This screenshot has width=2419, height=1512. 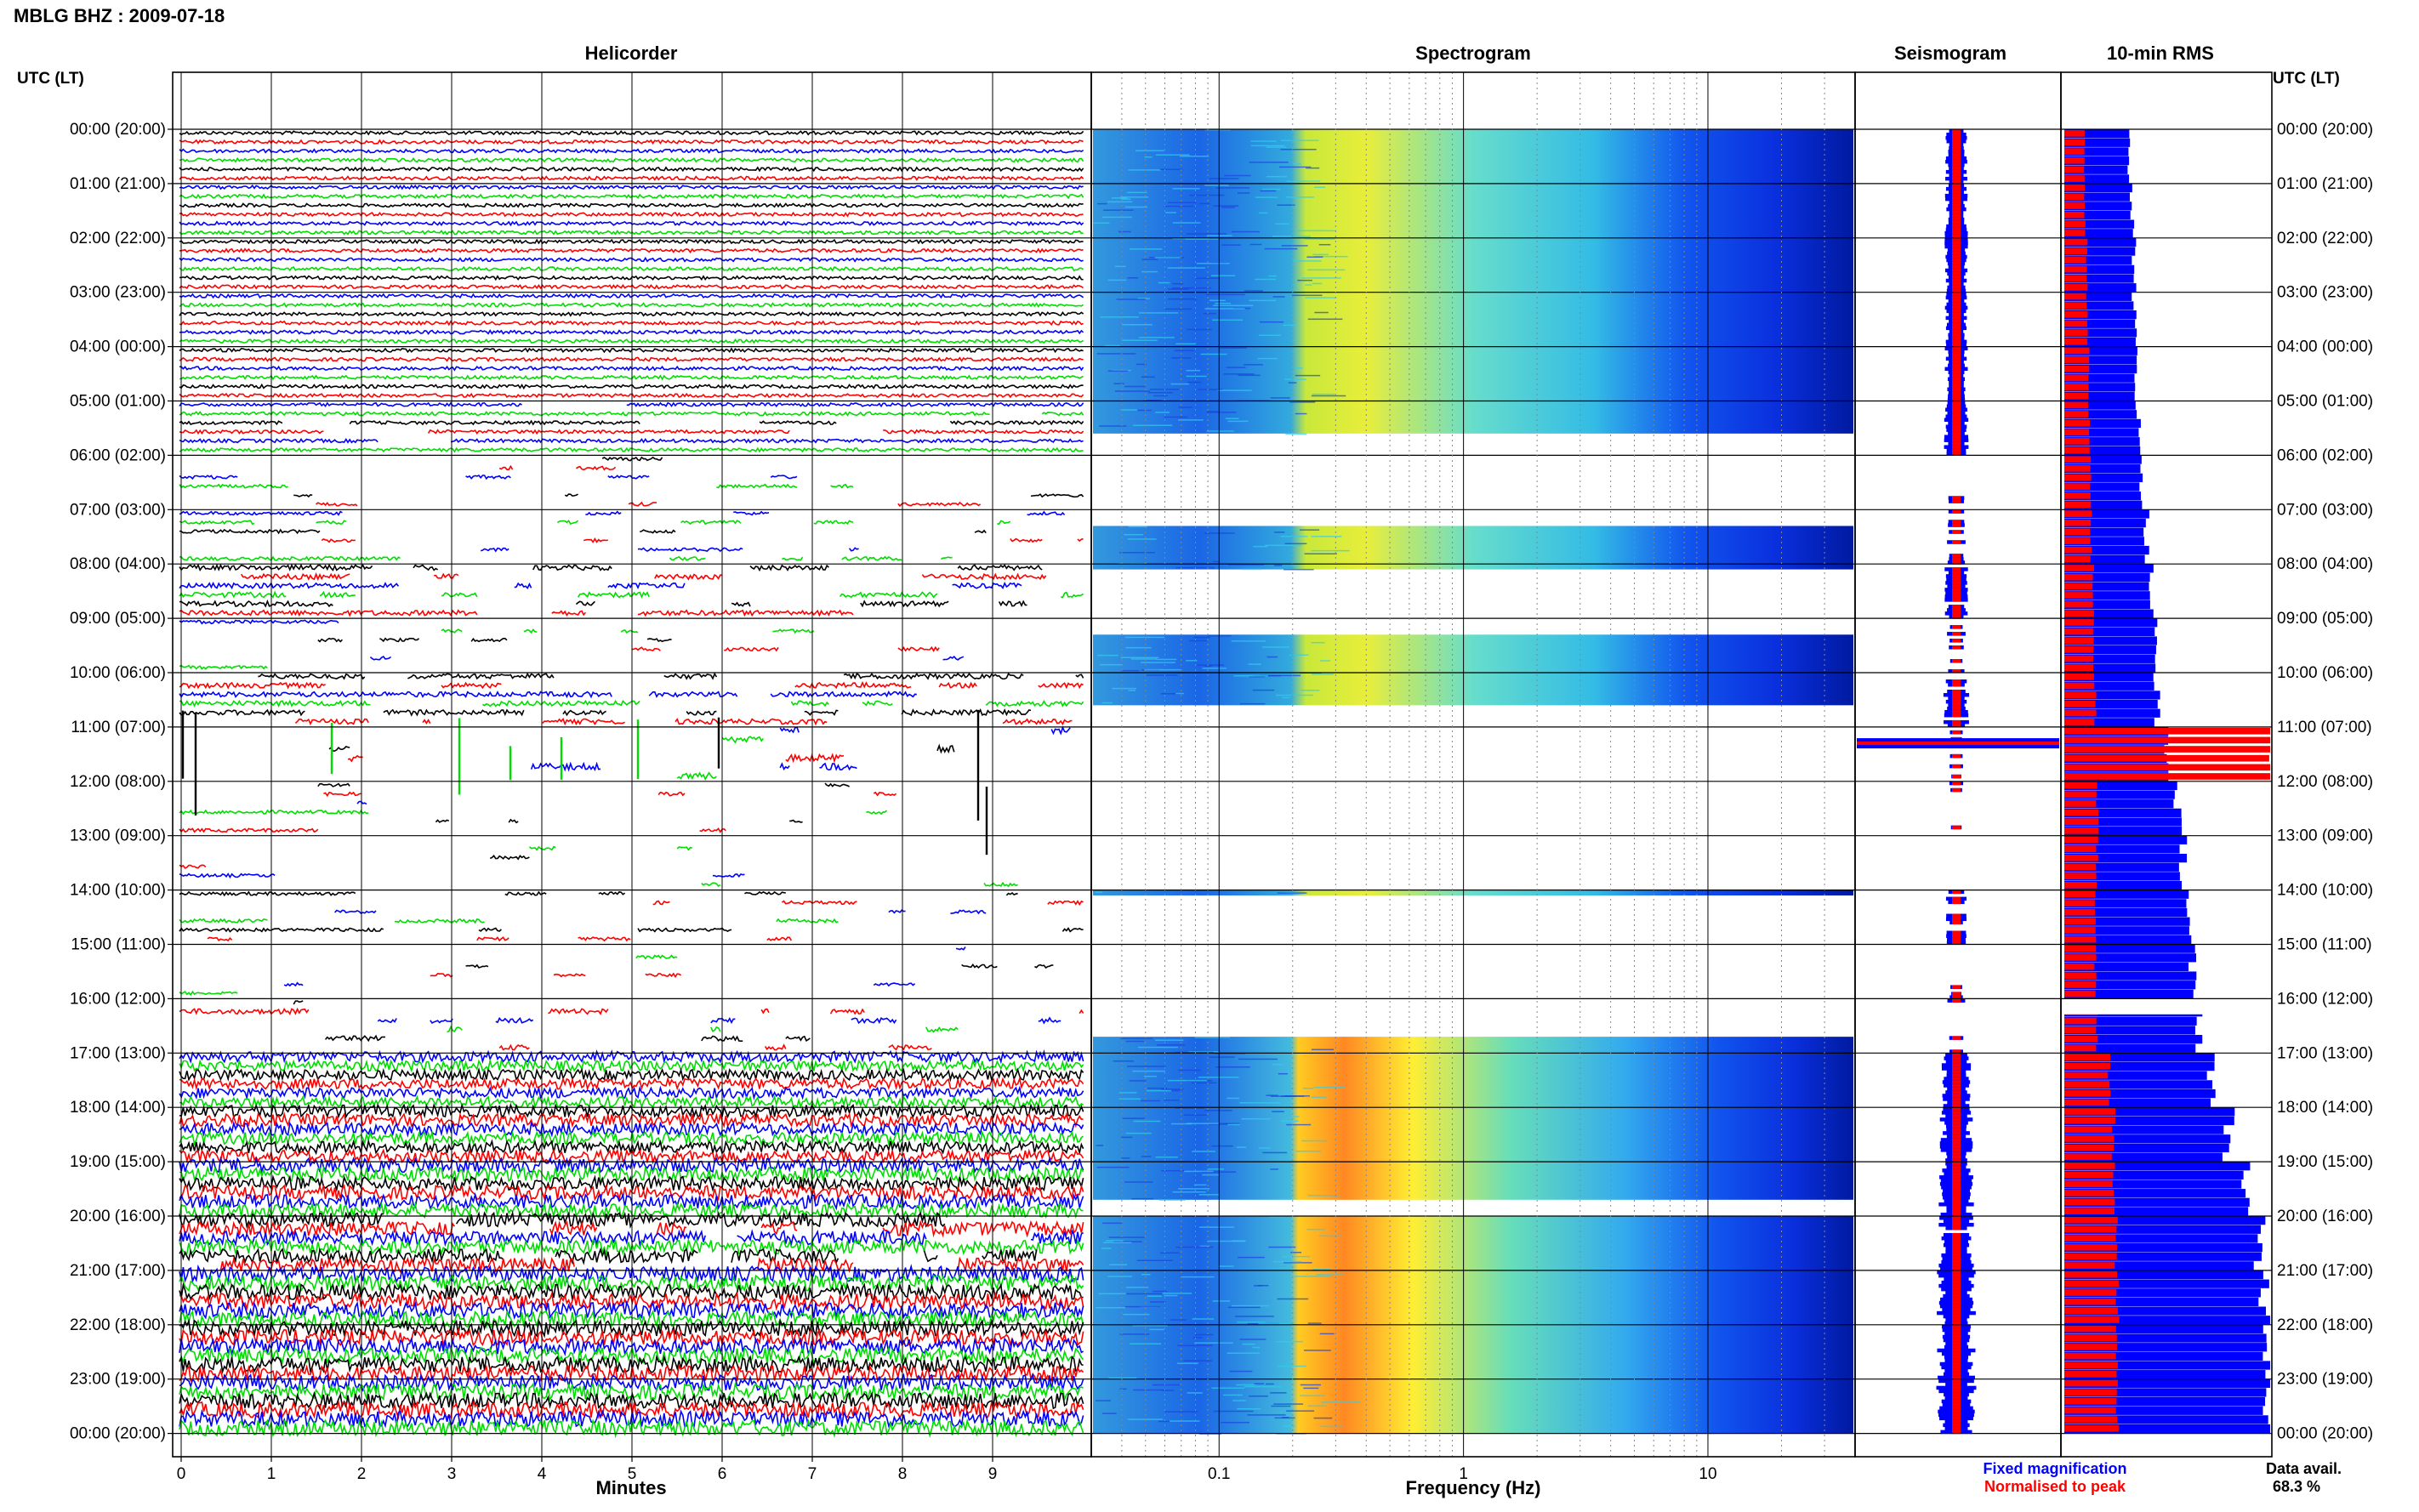 What do you see at coordinates (2325, 184) in the screenshot?
I see `time-label-right: 01:00 (21:00)` at bounding box center [2325, 184].